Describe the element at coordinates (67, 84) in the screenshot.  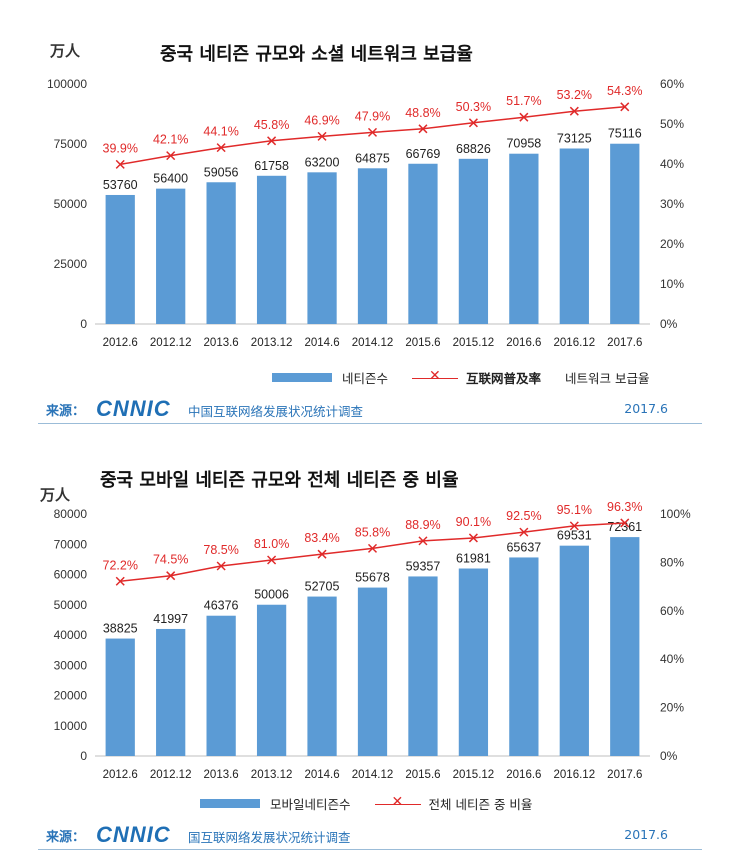
I see `y-tick-label: 100000` at that location.